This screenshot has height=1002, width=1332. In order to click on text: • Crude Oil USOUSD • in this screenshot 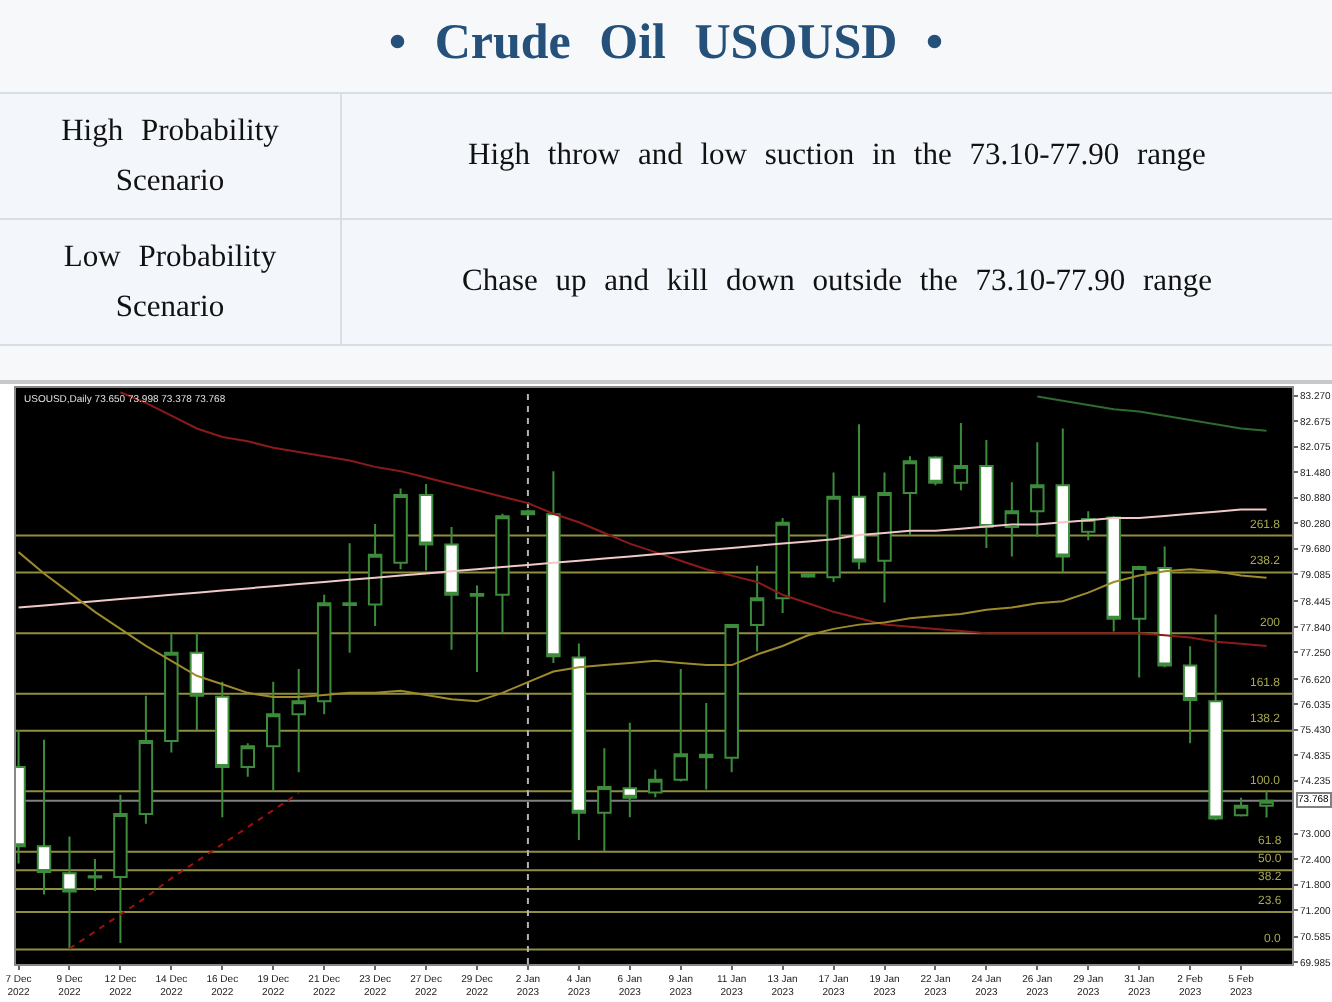, I will do `click(666, 44)`.